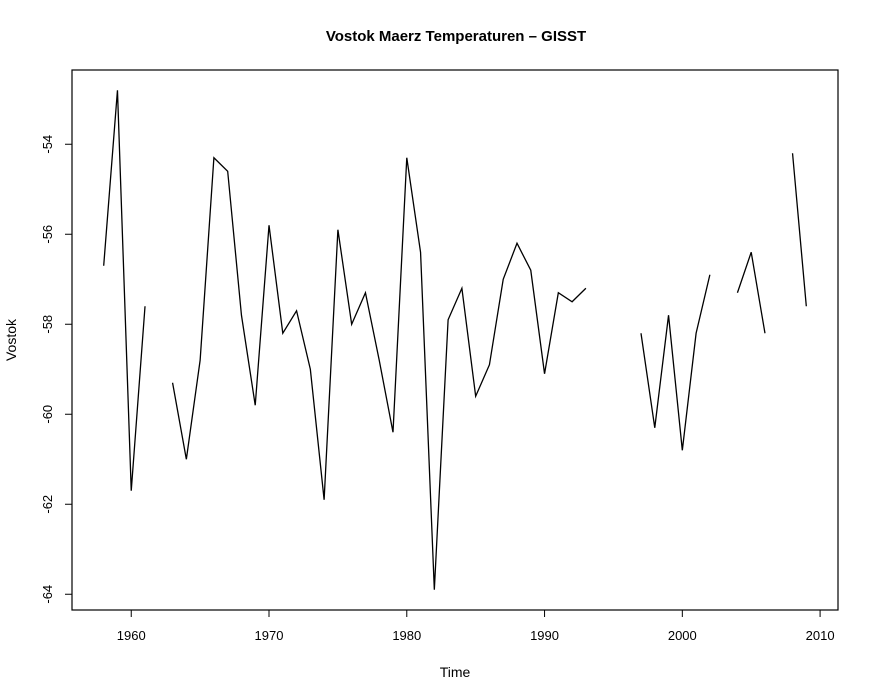 This screenshot has height=700, width=875. What do you see at coordinates (47, 504) in the screenshot?
I see `y-tick-label: -62` at bounding box center [47, 504].